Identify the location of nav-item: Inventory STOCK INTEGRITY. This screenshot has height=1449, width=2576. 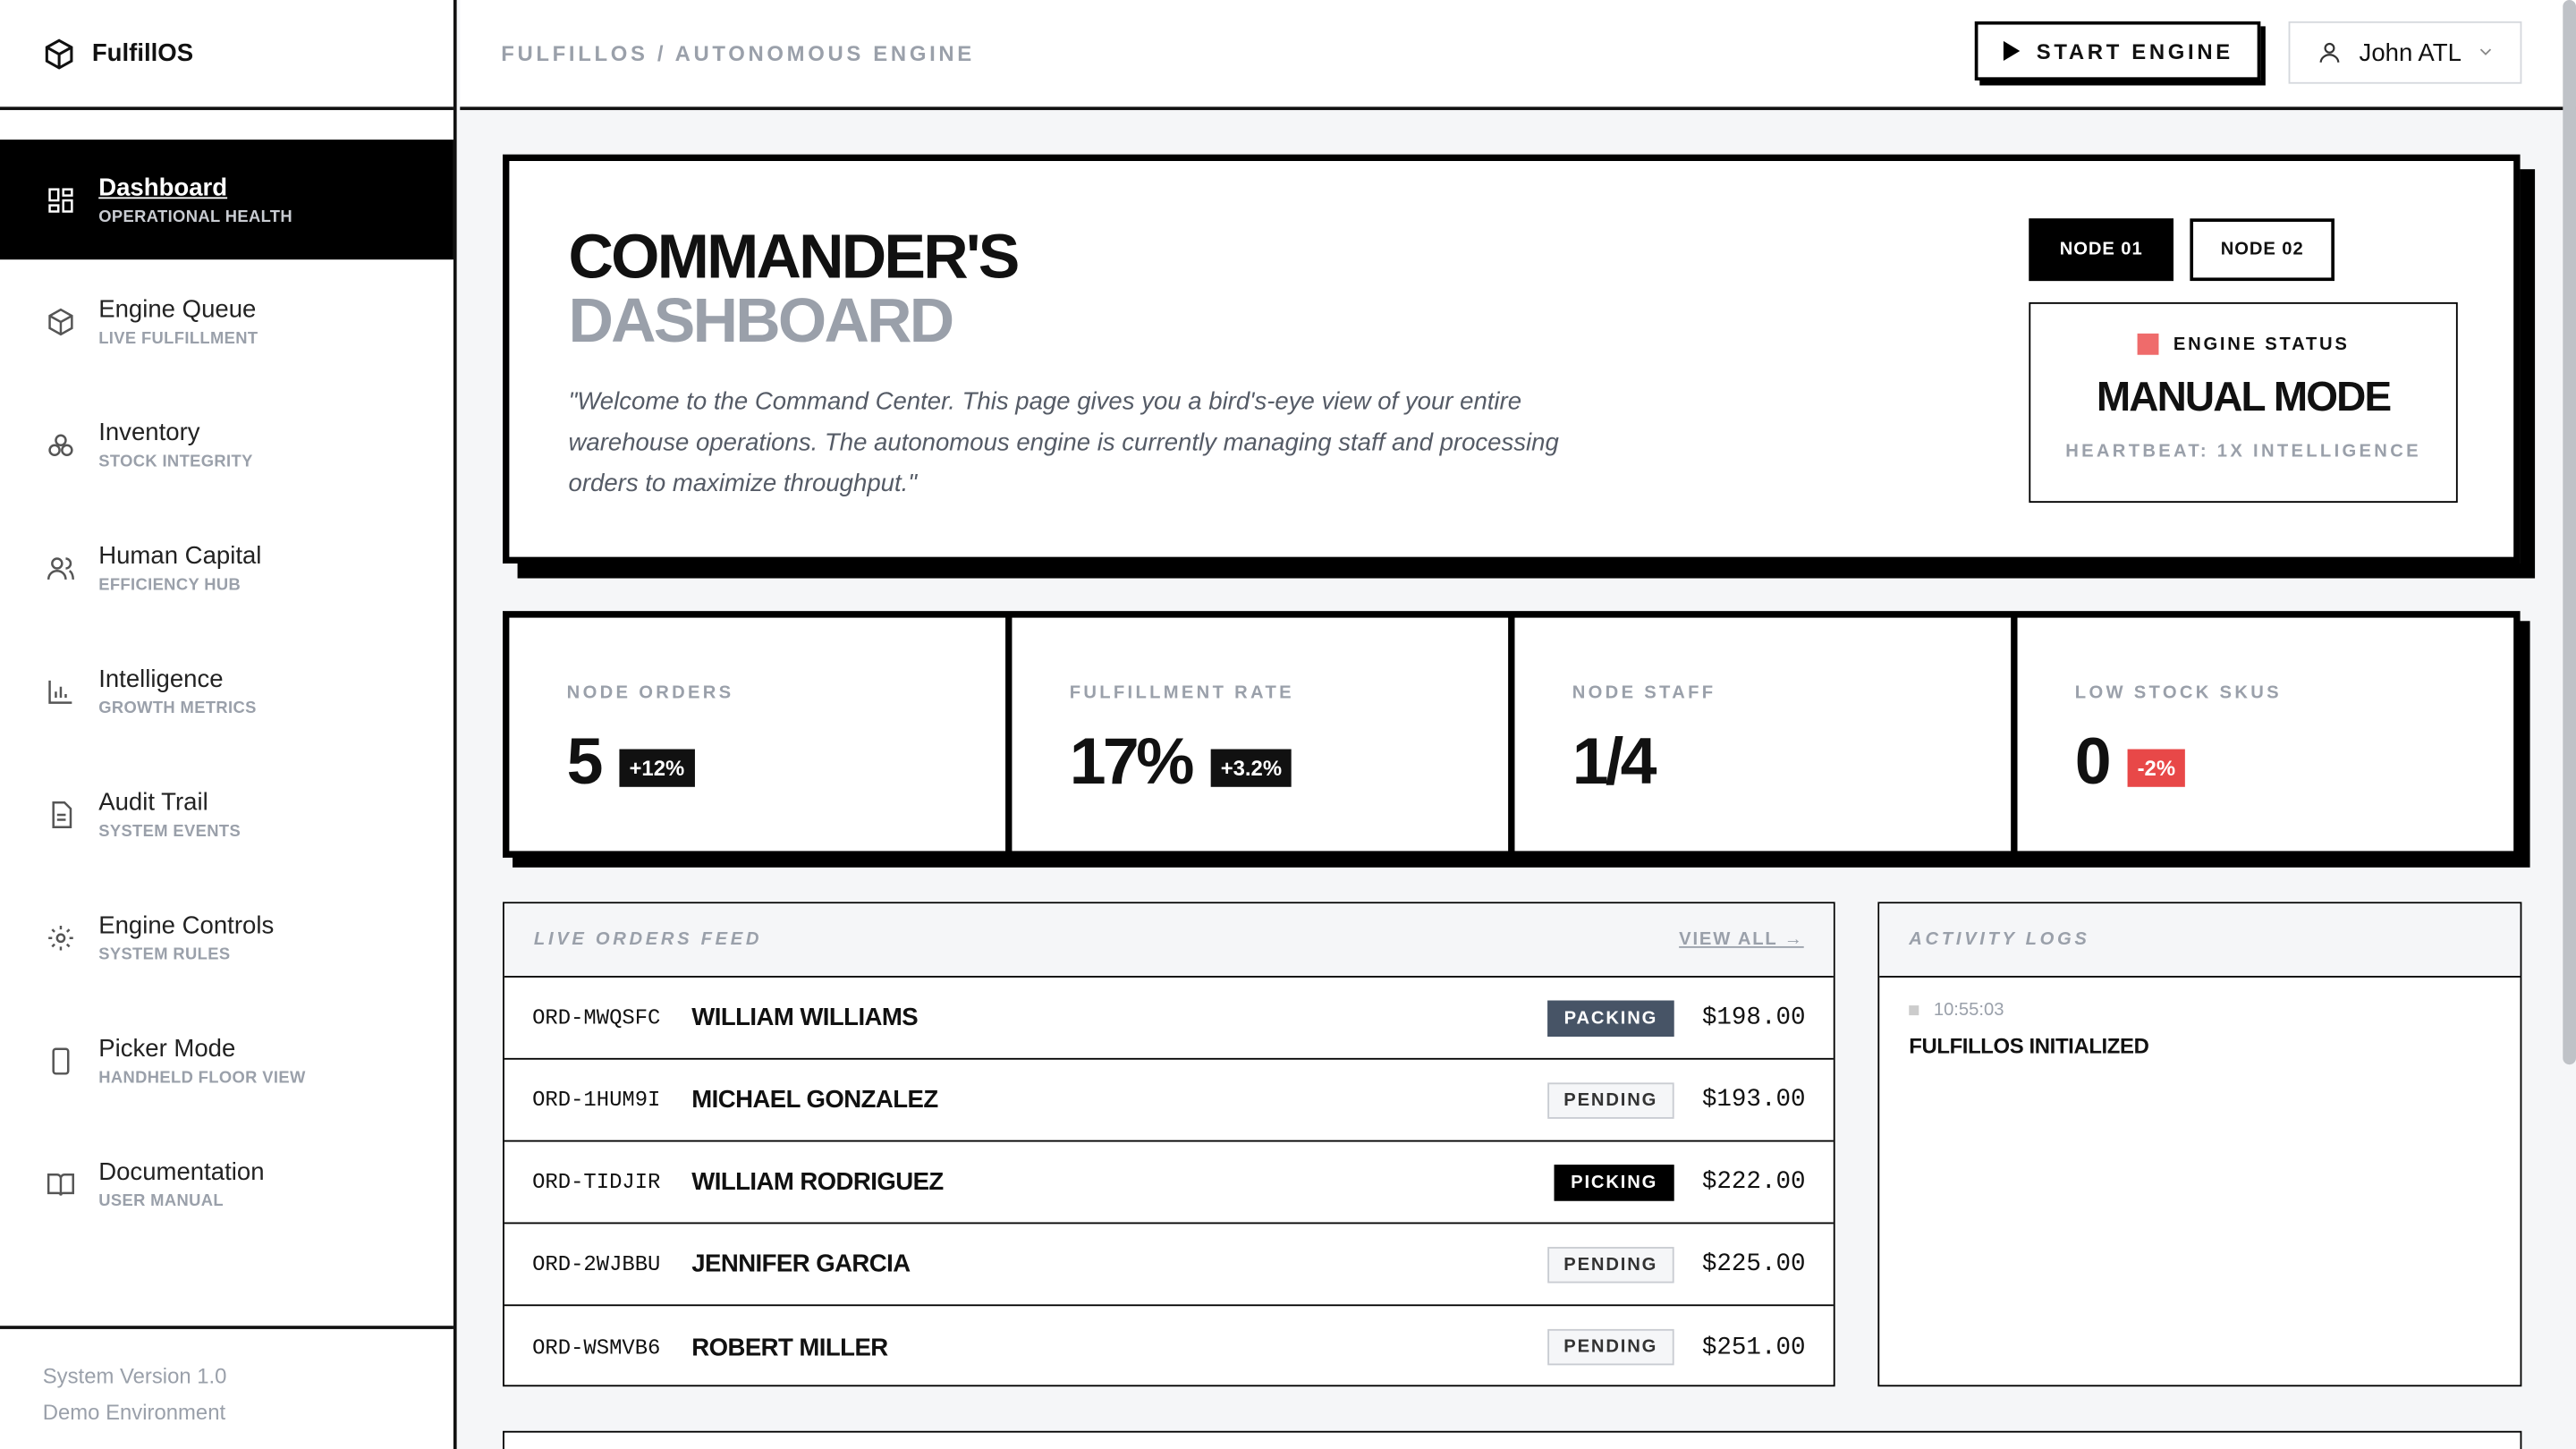
(226, 444).